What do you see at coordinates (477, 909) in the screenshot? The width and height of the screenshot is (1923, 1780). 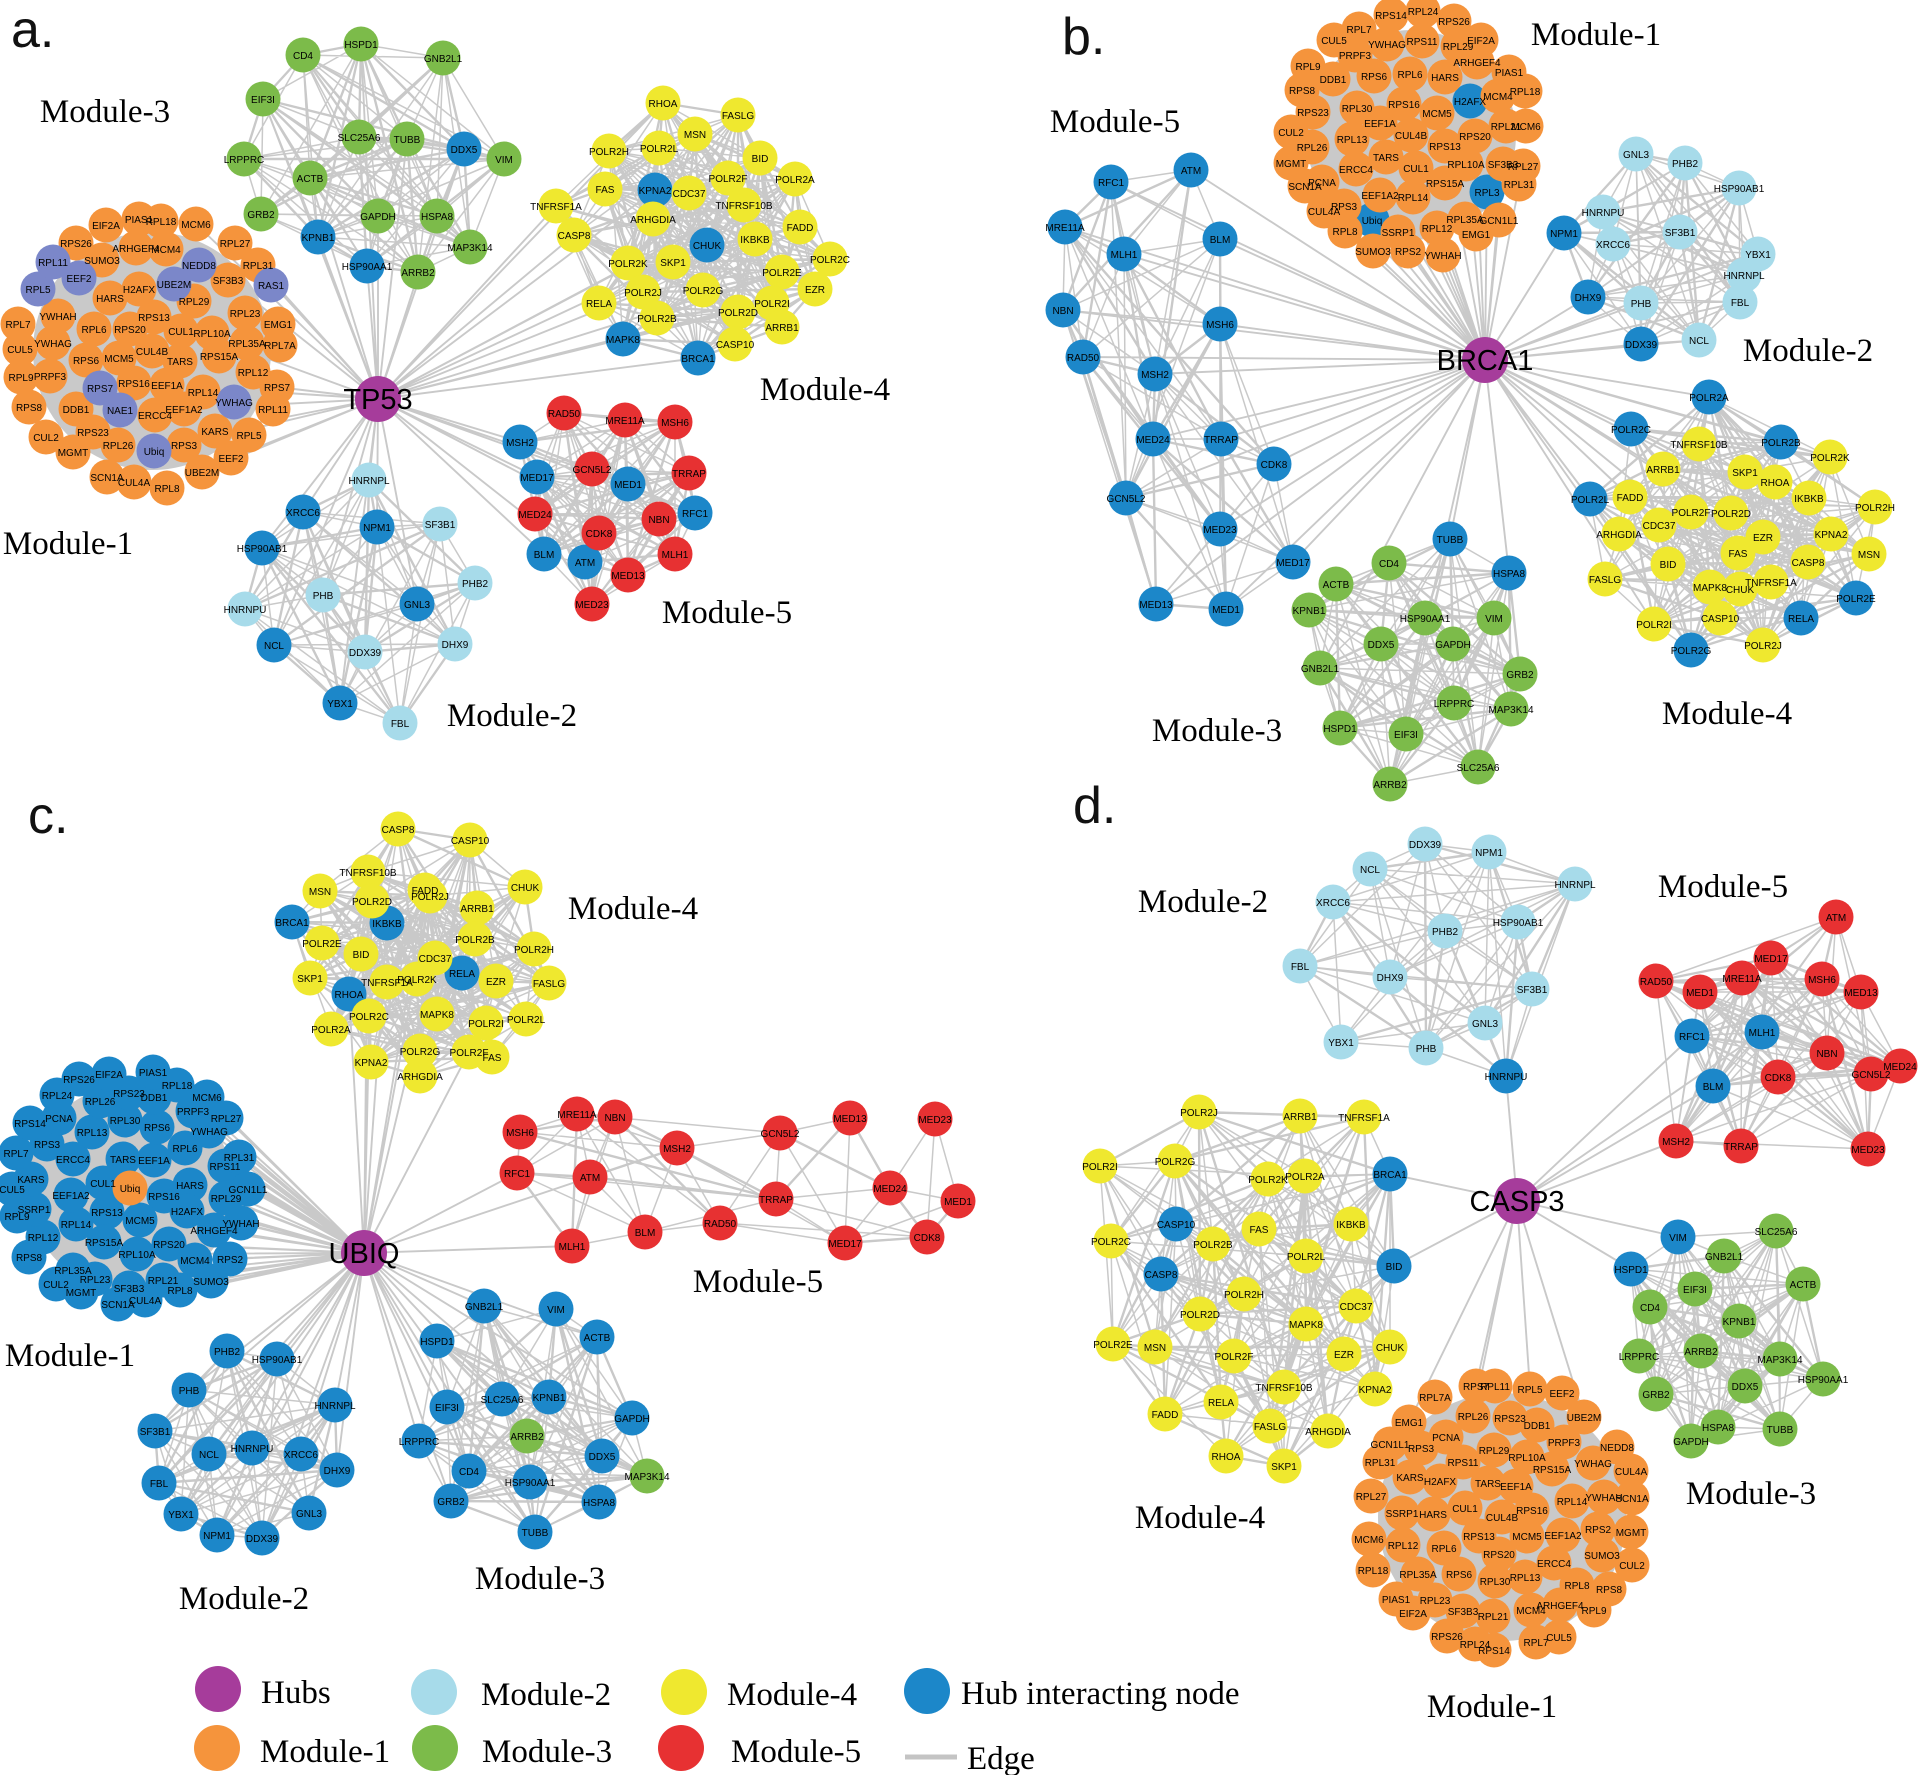 I see `svg-text: ARRB1` at bounding box center [477, 909].